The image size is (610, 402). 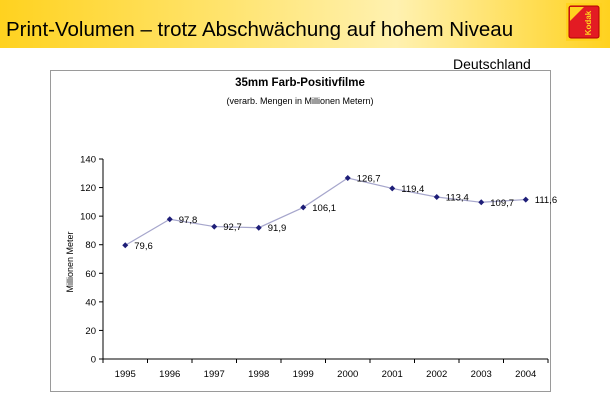 I want to click on y-tick-label: 60, so click(x=90, y=274).